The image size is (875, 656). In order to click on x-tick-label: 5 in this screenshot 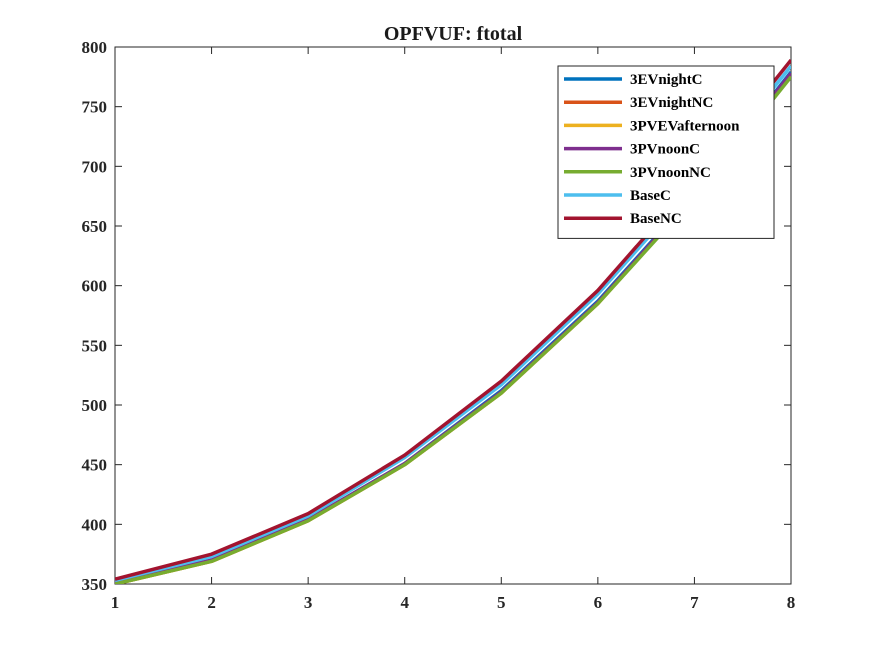, I will do `click(501, 602)`.